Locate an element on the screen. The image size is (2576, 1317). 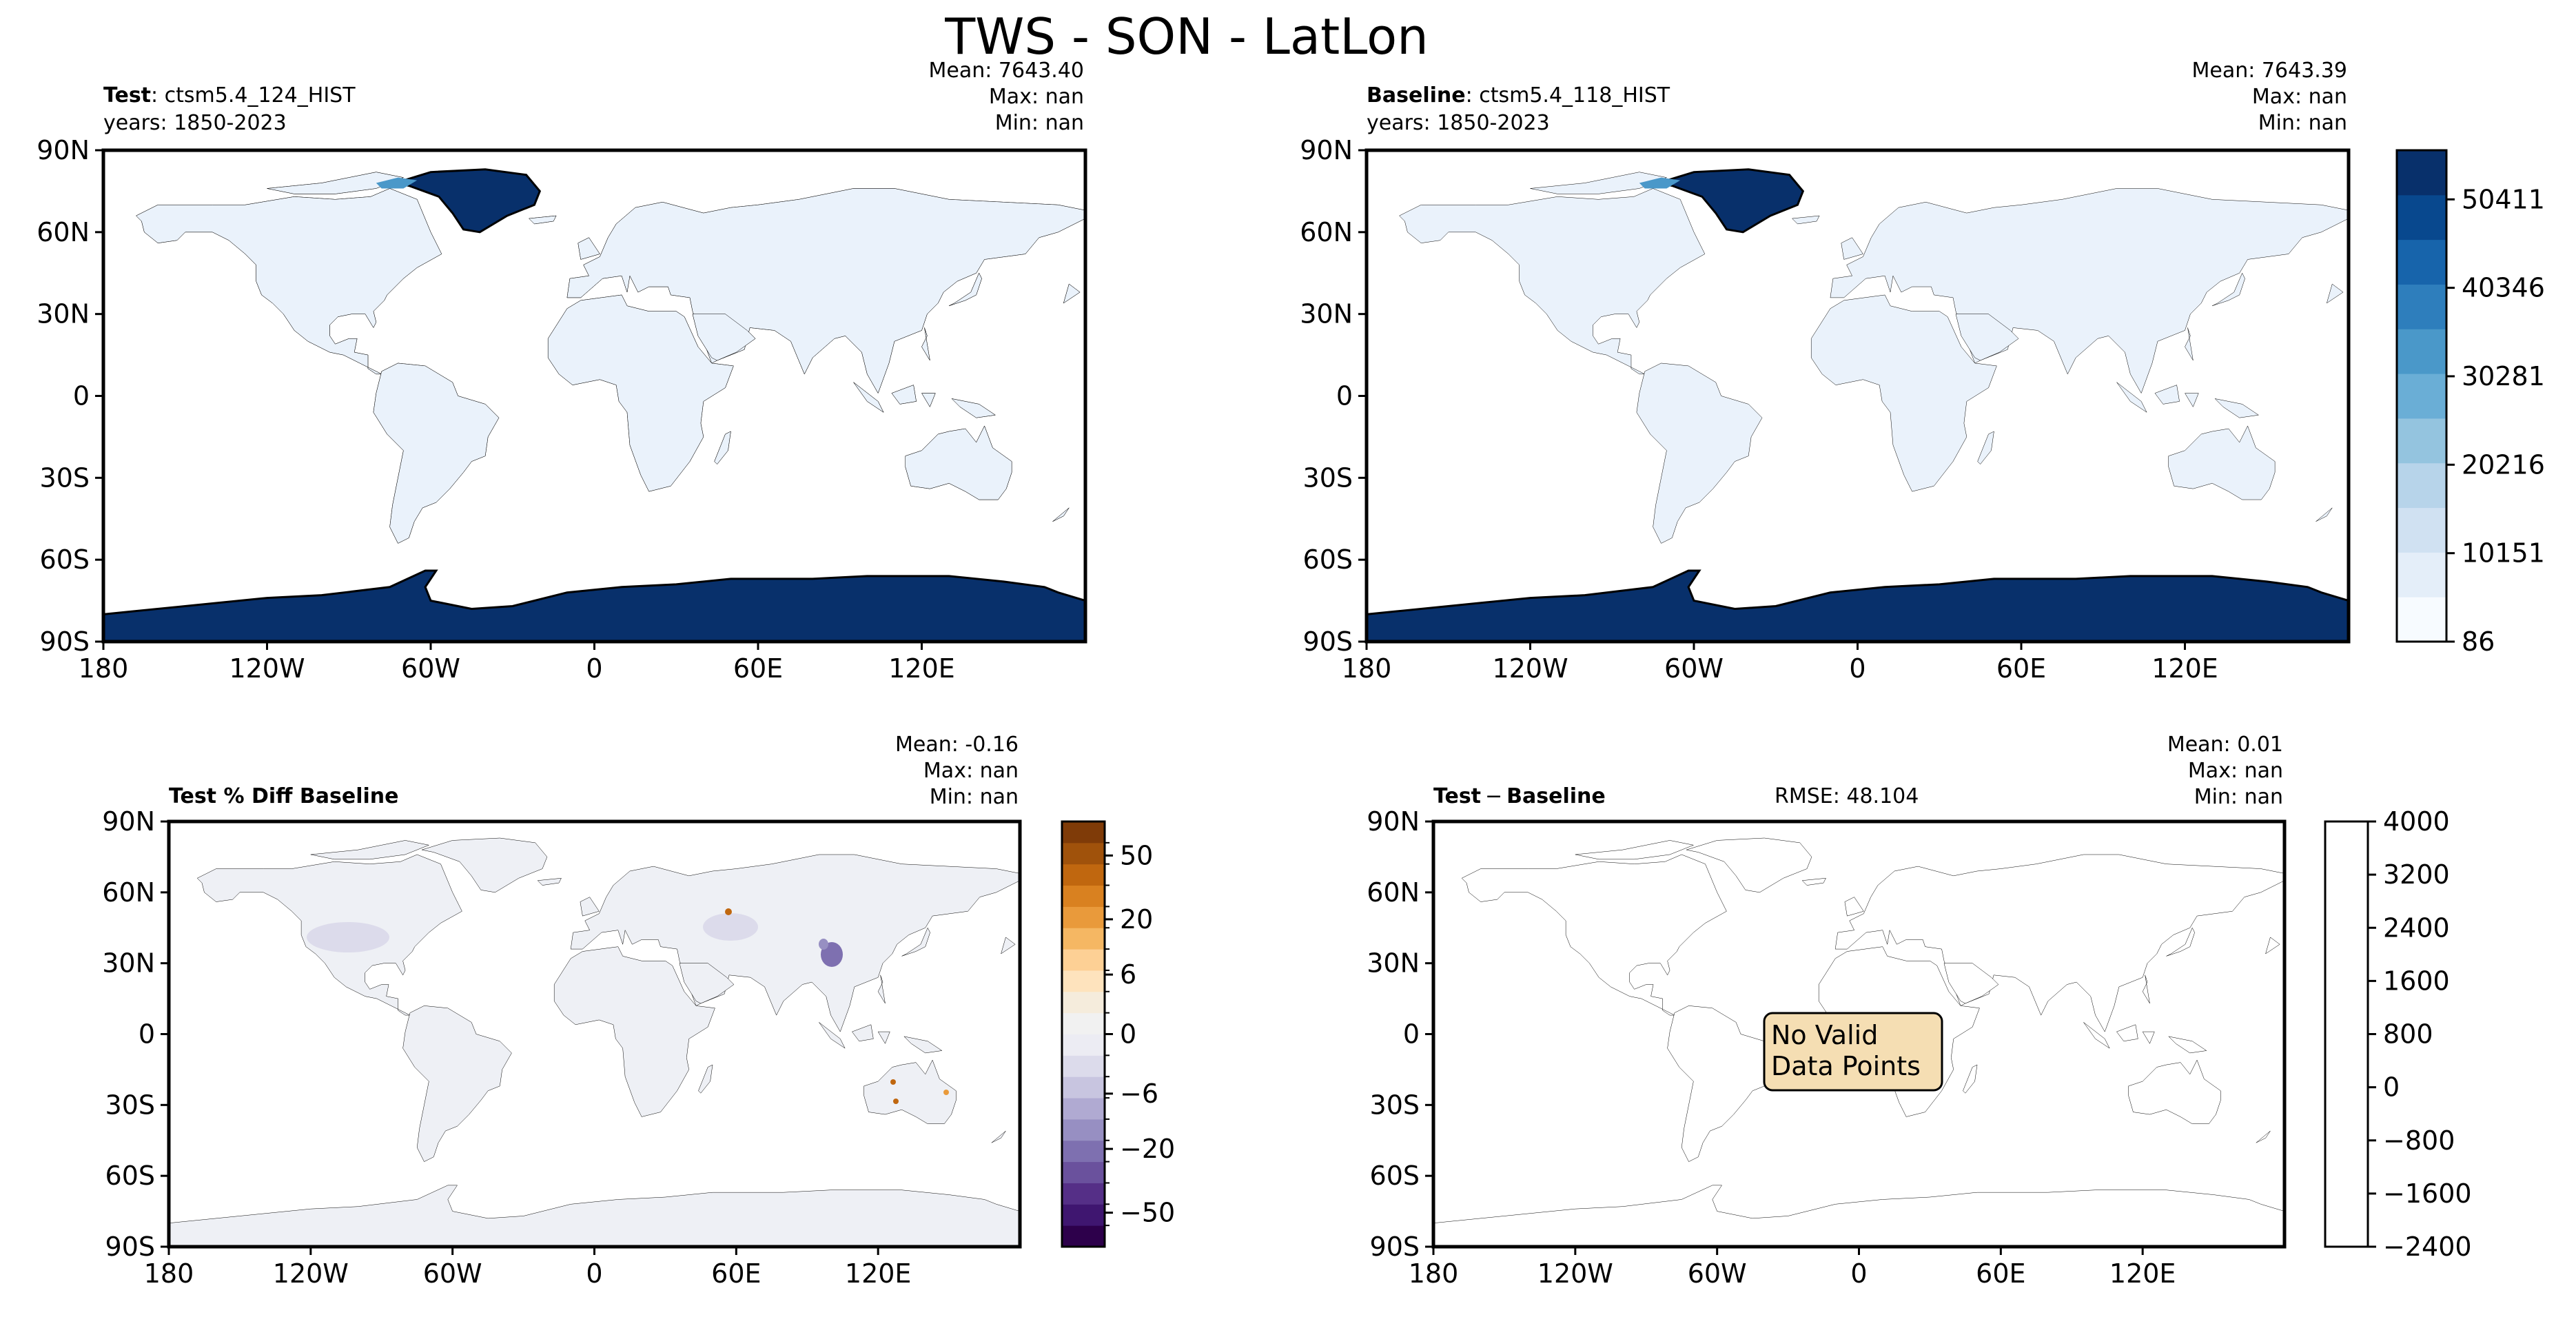
abs-diff-ytick-label: 60S is located at coordinates (1395, 1176).